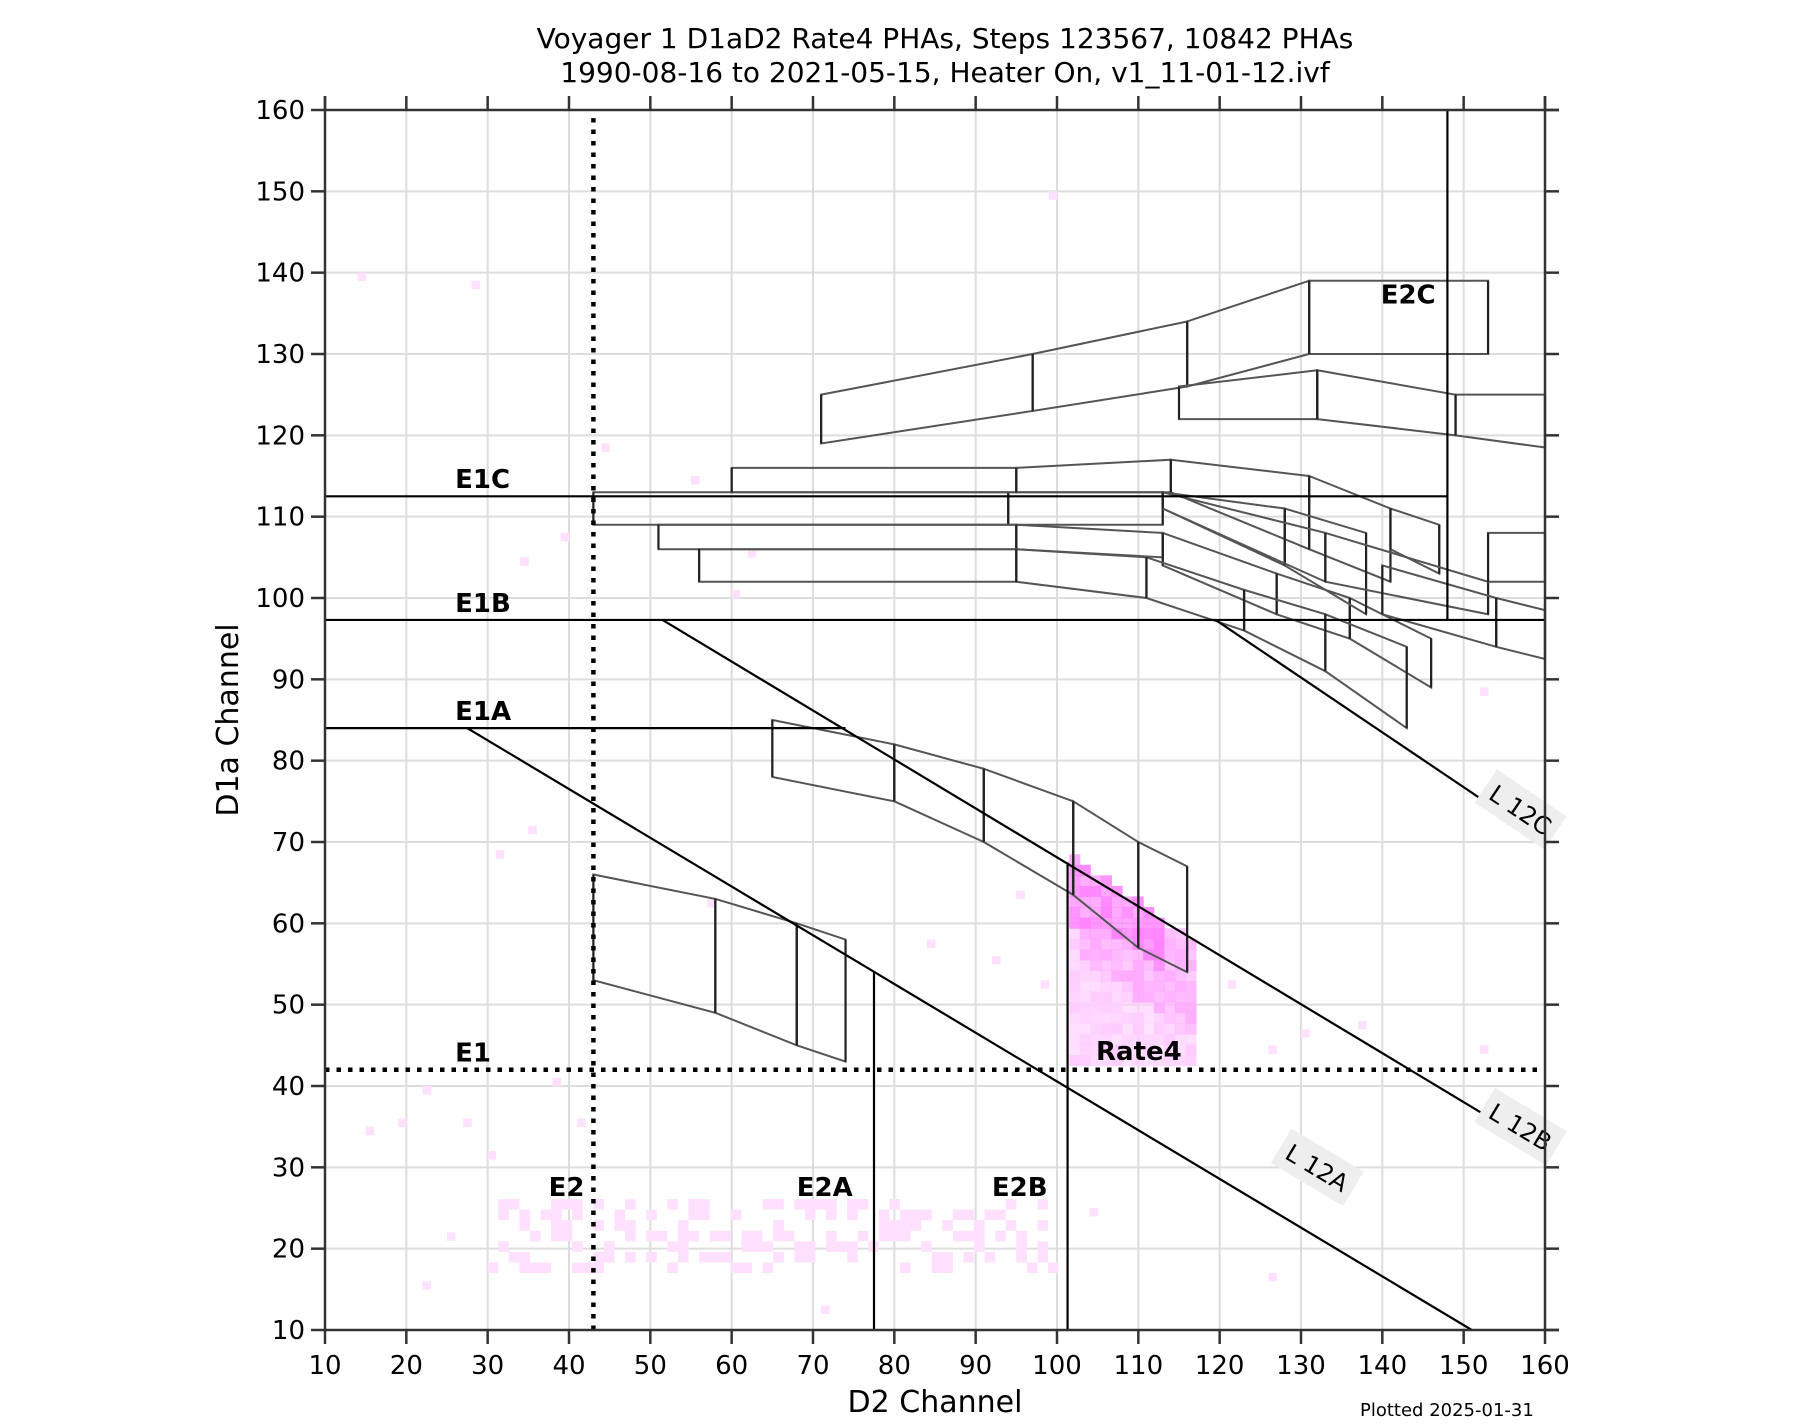 The height and width of the screenshot is (1424, 1820). Describe the element at coordinates (1020, 1188) in the screenshot. I see `threshold-label-e2b: E2B` at that location.